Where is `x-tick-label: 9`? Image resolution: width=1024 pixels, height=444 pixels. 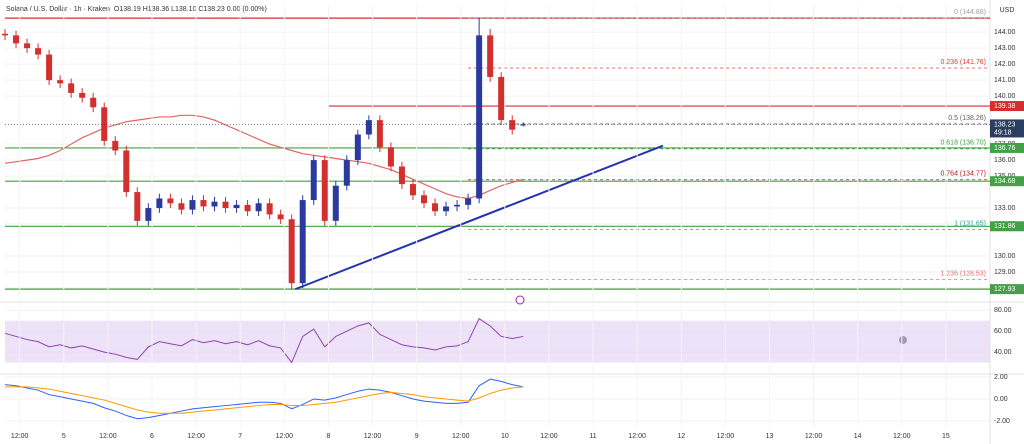
x-tick-label: 9 is located at coordinates (417, 436).